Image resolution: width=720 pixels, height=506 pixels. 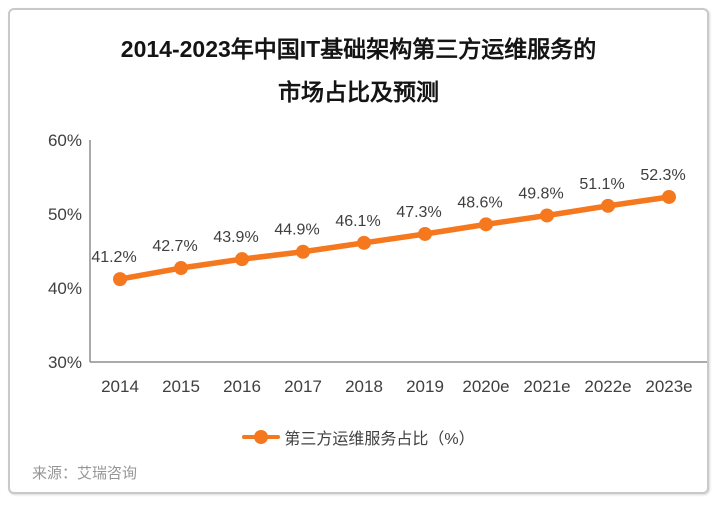 I want to click on y-tick-label: 60%, so click(x=65, y=140).